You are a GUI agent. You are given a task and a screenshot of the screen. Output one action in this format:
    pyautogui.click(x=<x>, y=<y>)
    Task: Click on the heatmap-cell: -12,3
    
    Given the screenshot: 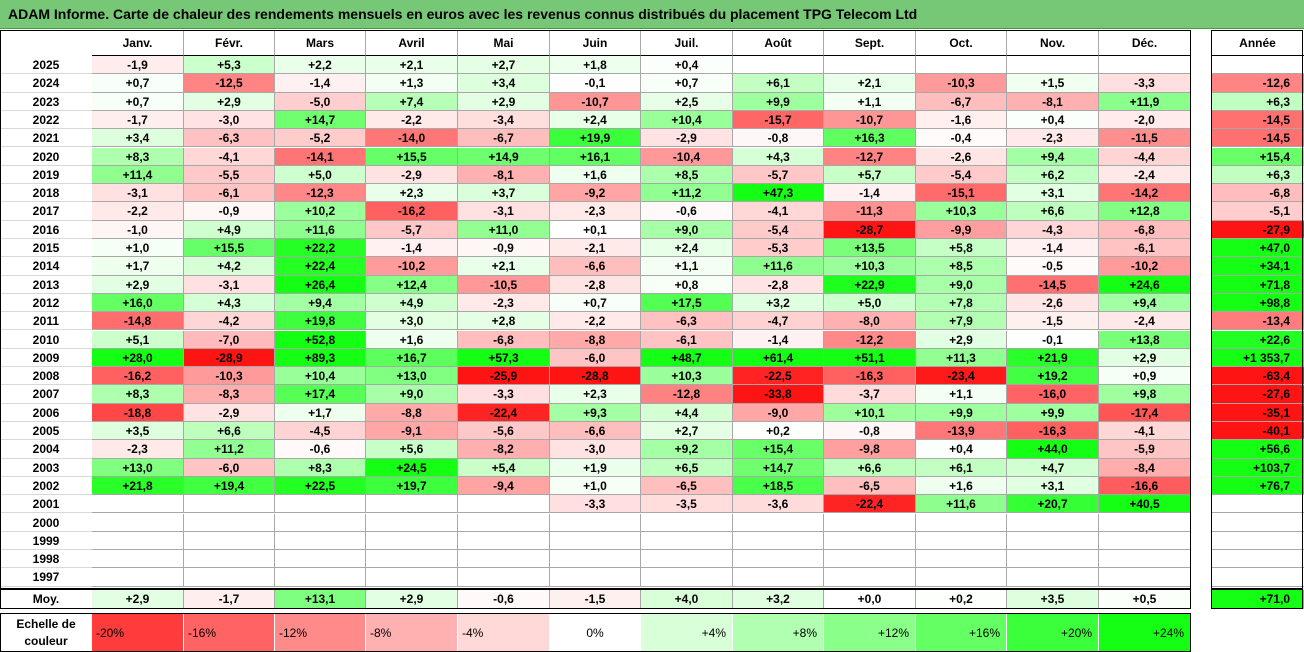 What is the action you would take?
    pyautogui.click(x=320, y=193)
    